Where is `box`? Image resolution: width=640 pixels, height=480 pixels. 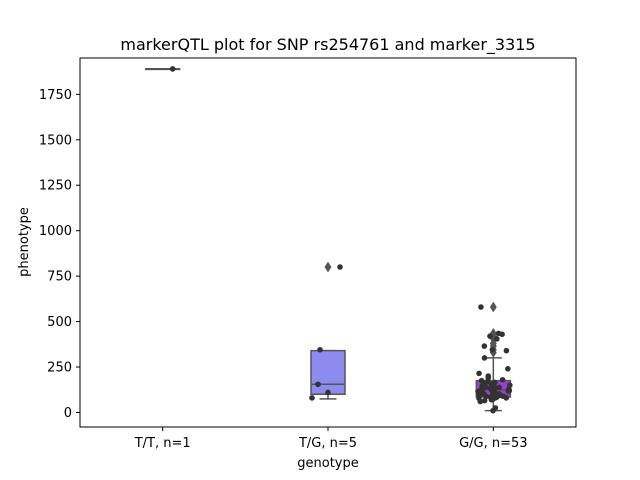 box is located at coordinates (328, 372).